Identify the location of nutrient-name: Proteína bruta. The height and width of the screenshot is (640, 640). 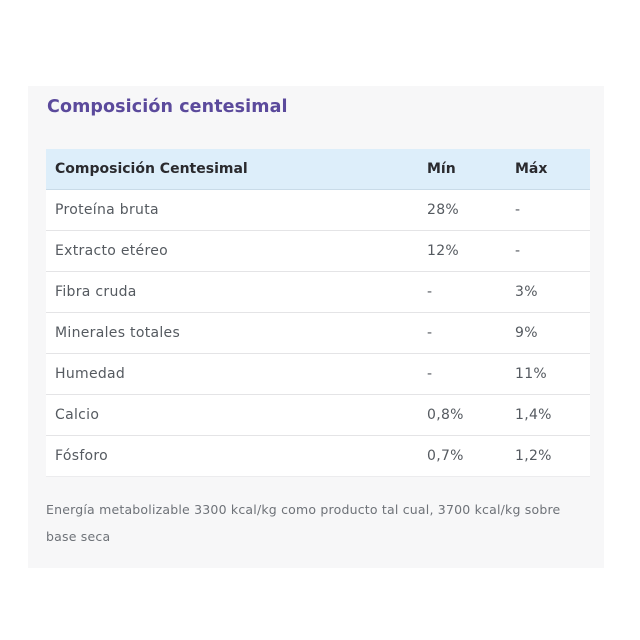
(232, 210).